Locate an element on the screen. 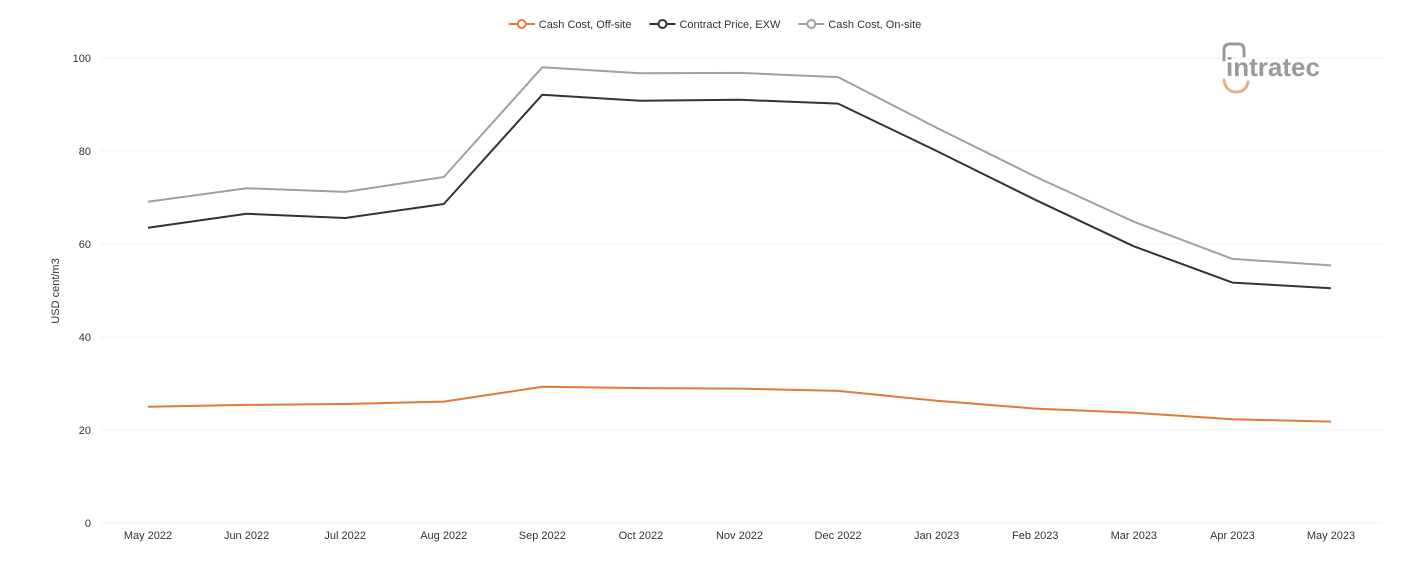 The height and width of the screenshot is (561, 1401). legend-item: Contract Price, EXW is located at coordinates (715, 25).